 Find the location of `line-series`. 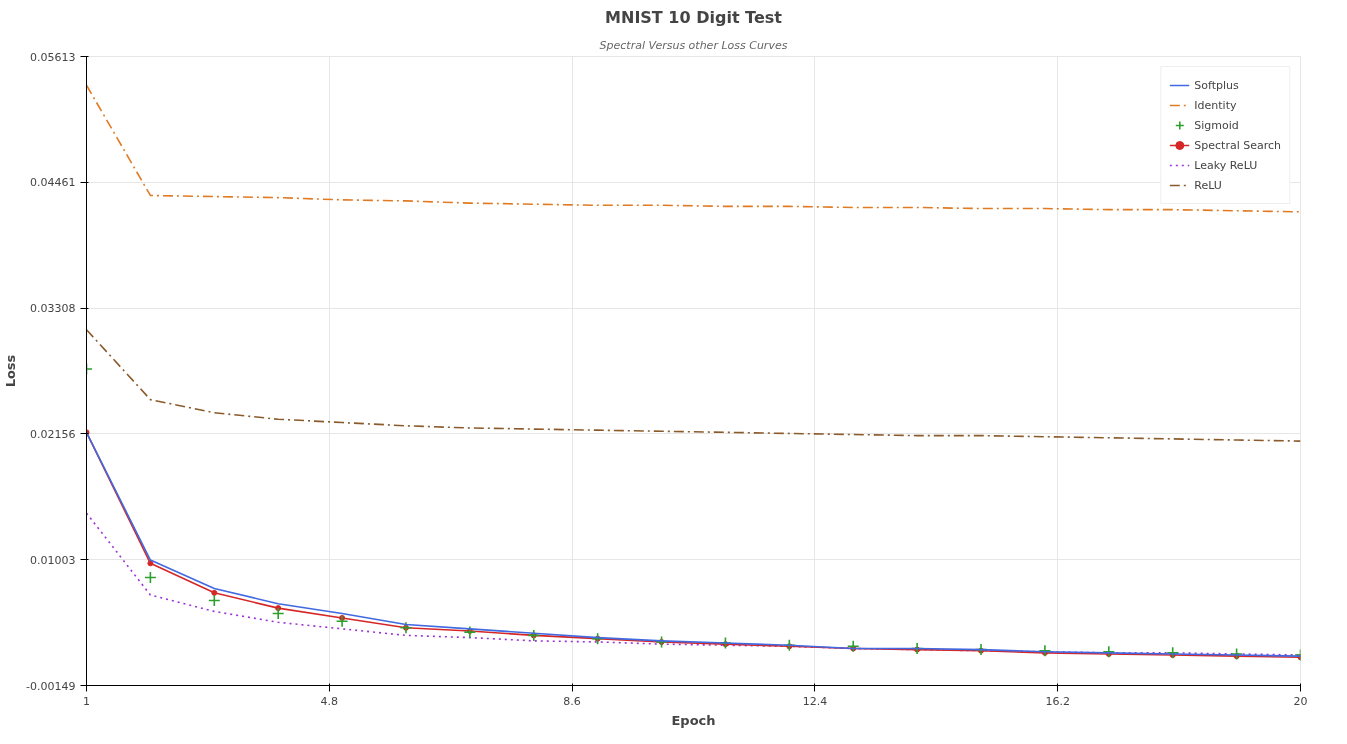

line-series is located at coordinates (693, 385).